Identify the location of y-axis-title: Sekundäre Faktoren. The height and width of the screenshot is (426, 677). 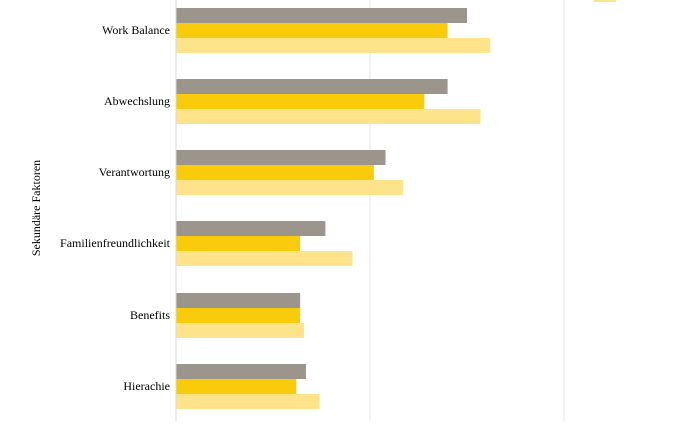
(36, 208).